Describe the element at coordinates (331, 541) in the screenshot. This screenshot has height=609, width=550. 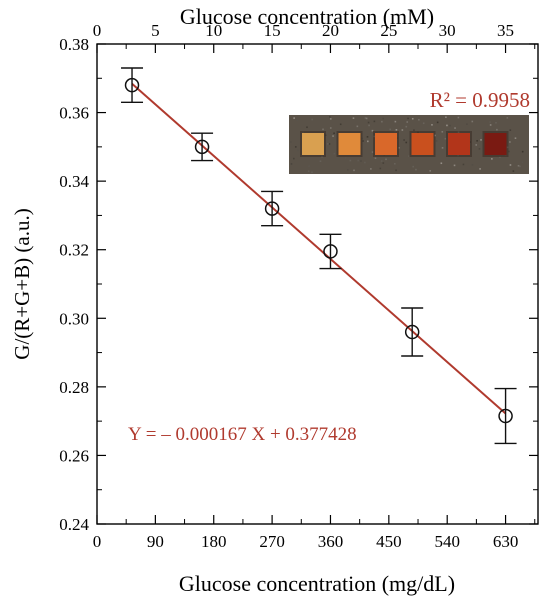
I see `x-tick-label: 360` at that location.